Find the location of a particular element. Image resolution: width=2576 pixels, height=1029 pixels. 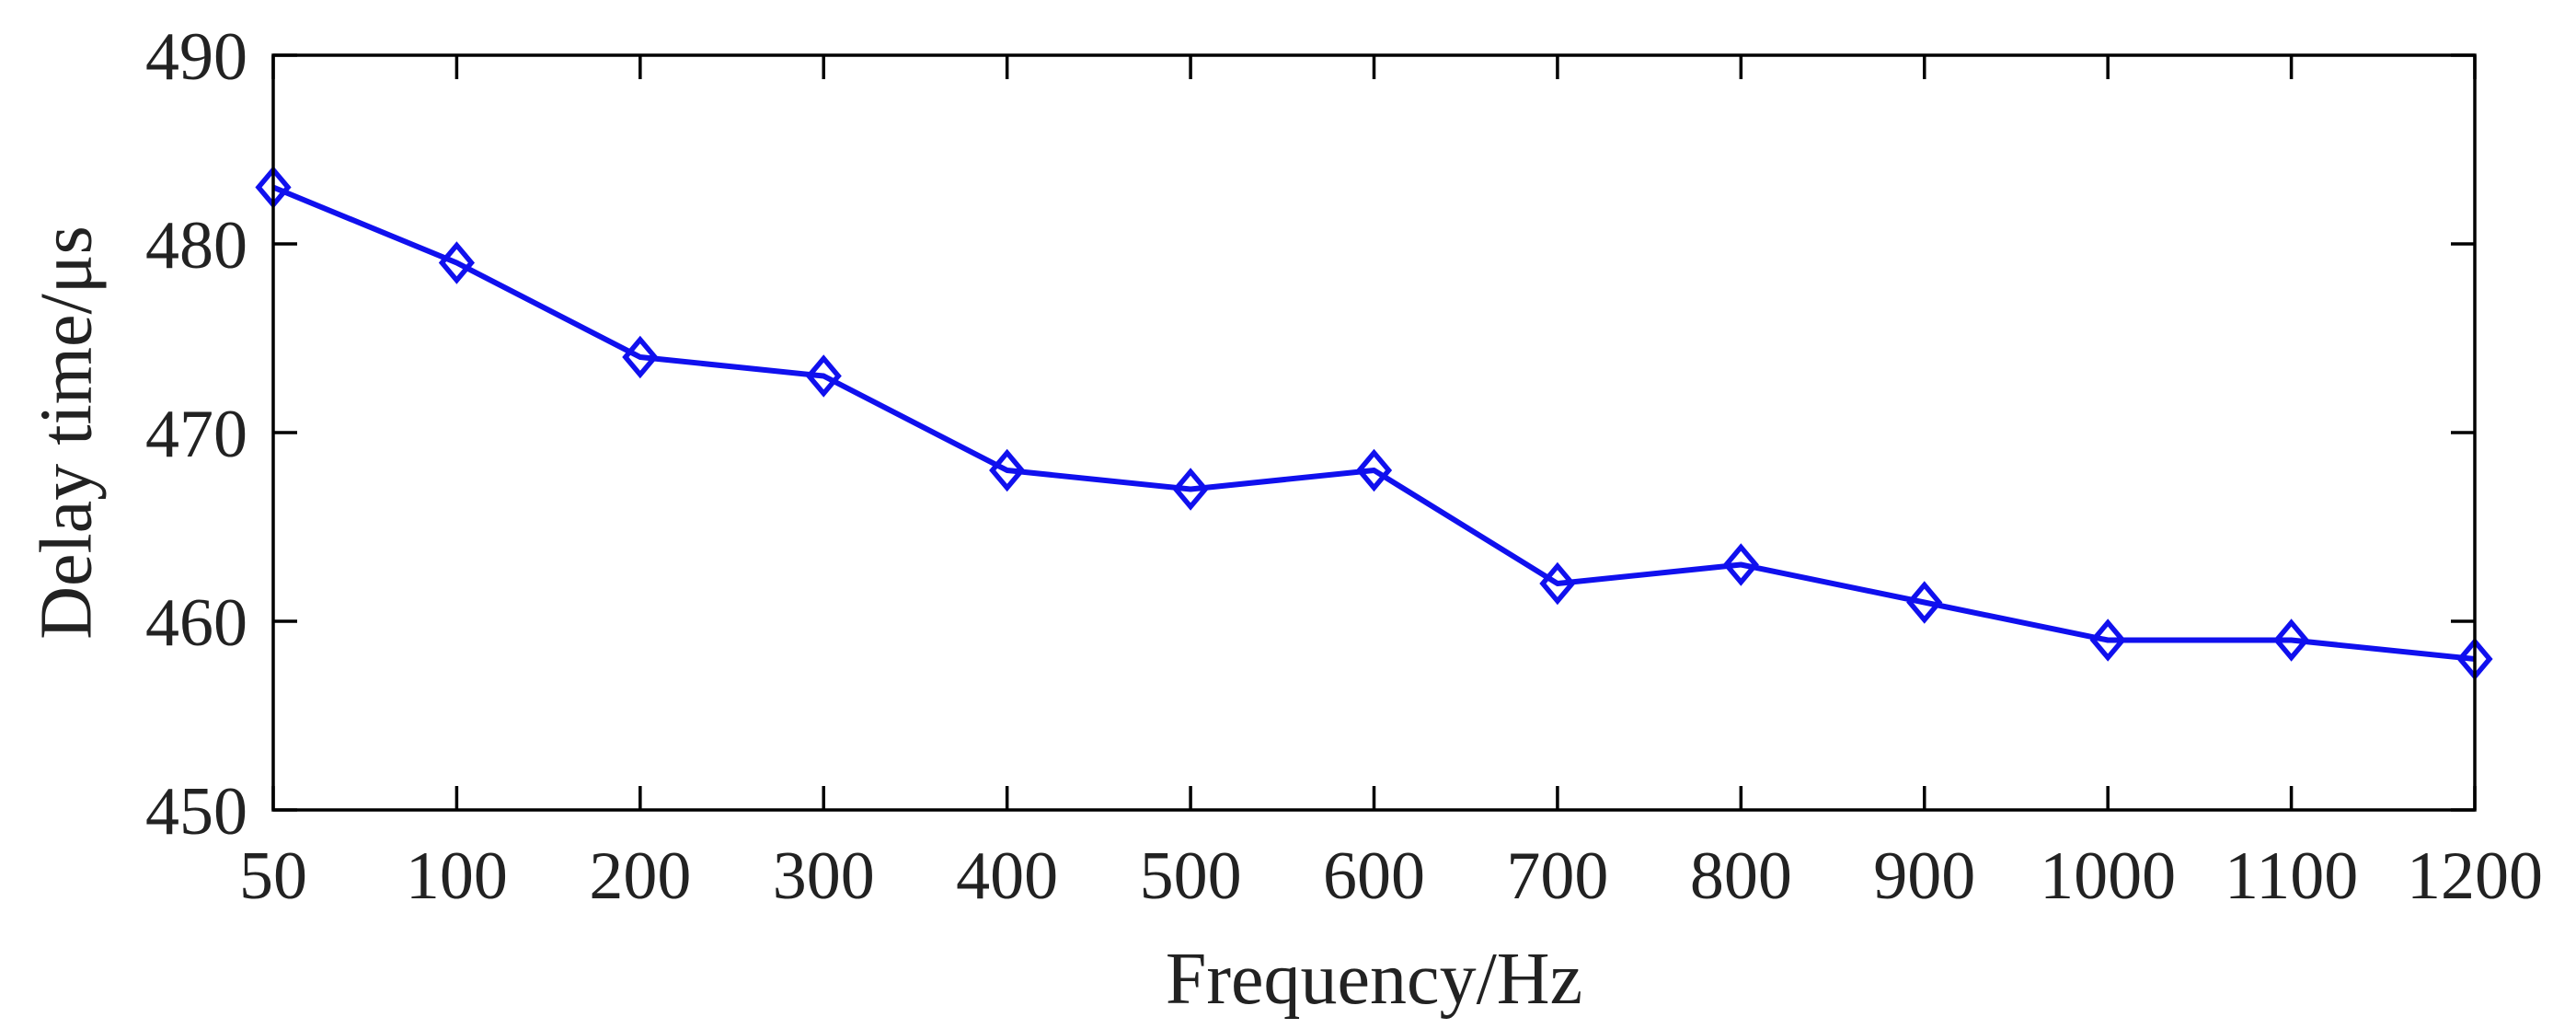

x-axis-label: Frequency/Hz is located at coordinates (1374, 979).